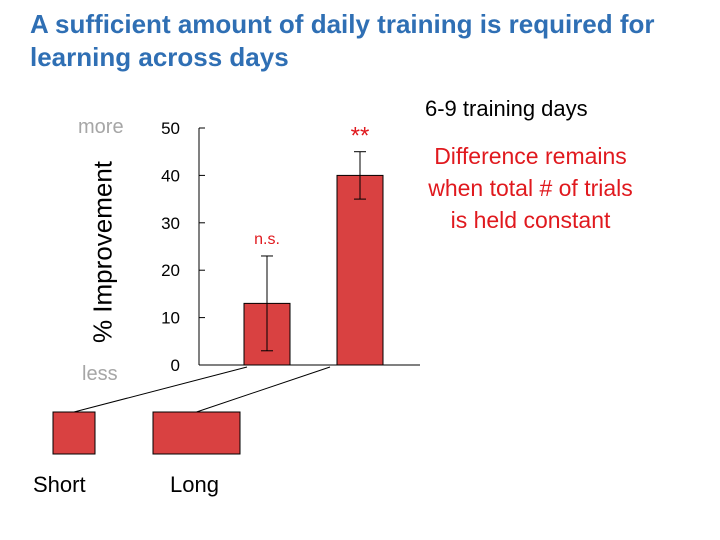 The width and height of the screenshot is (720, 540). What do you see at coordinates (100, 374) in the screenshot?
I see `axis-hint-less: less` at bounding box center [100, 374].